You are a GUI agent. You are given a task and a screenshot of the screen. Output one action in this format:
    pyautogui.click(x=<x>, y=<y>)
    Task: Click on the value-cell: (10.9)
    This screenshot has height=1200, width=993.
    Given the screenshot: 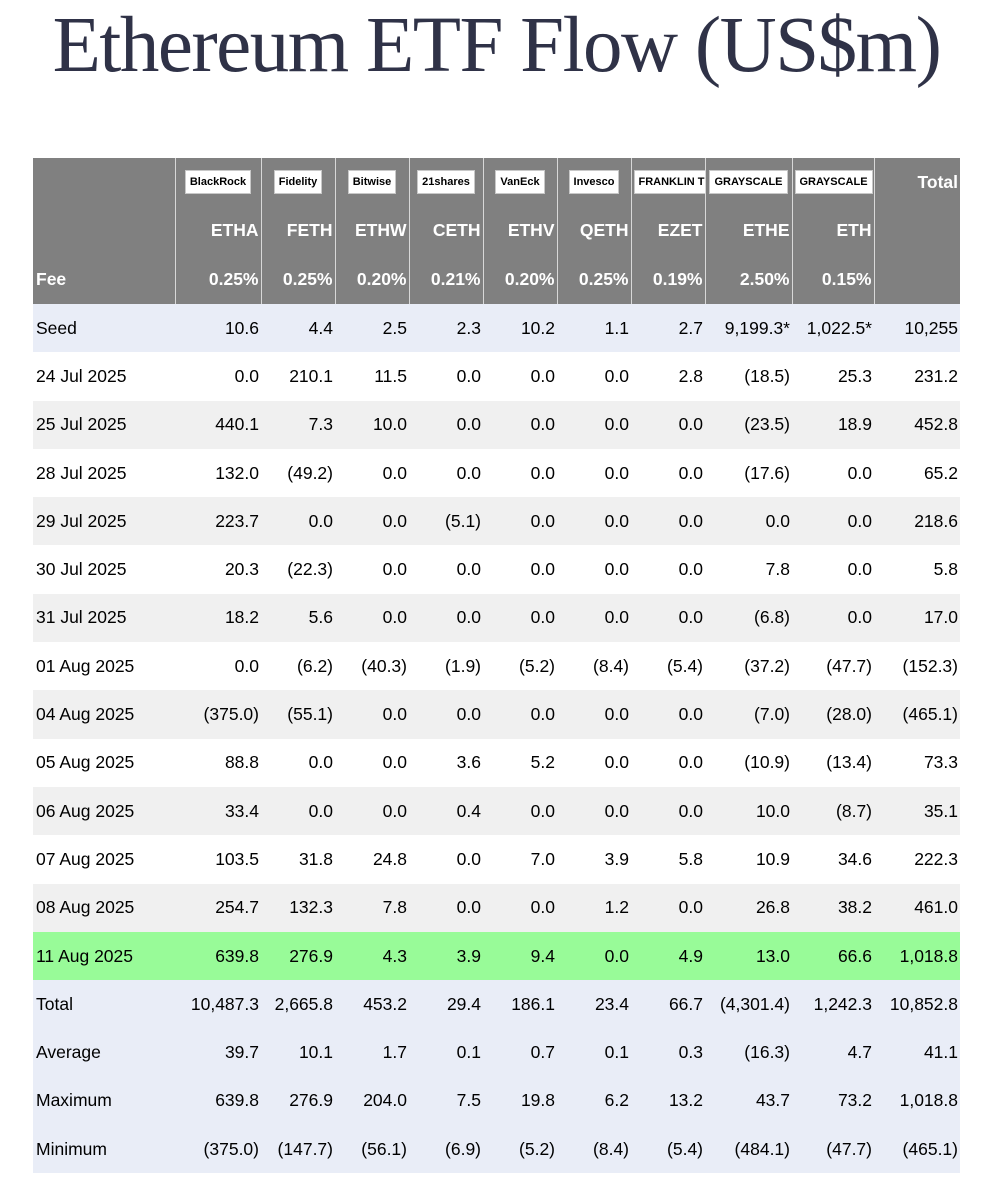 What is the action you would take?
    pyautogui.click(x=748, y=762)
    